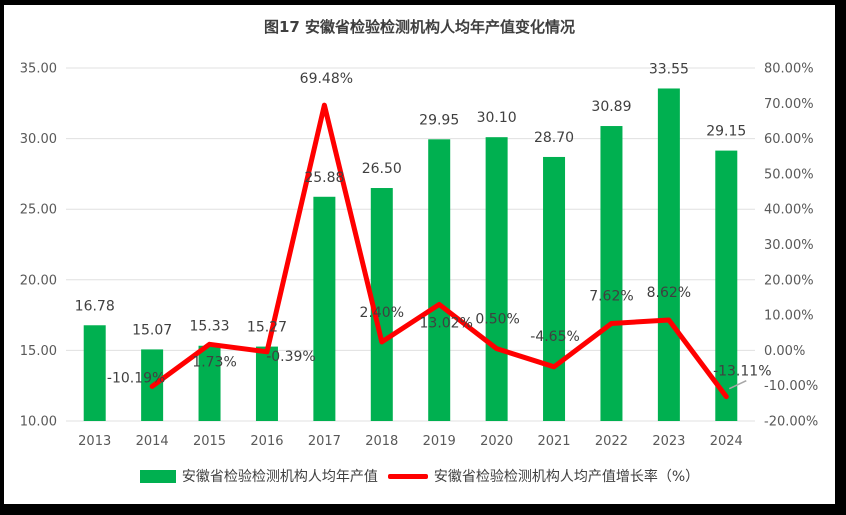 This screenshot has width=846, height=515. I want to click on left-axis-tick: 35.00, so click(38, 69).